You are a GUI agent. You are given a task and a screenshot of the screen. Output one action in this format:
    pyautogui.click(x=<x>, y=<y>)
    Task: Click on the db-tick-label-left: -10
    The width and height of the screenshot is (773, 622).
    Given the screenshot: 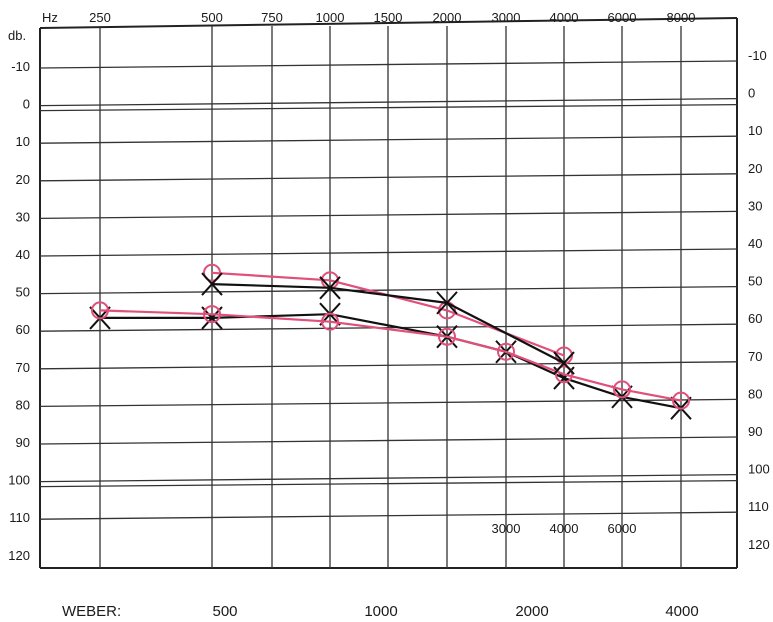 What is the action you would take?
    pyautogui.click(x=20, y=66)
    